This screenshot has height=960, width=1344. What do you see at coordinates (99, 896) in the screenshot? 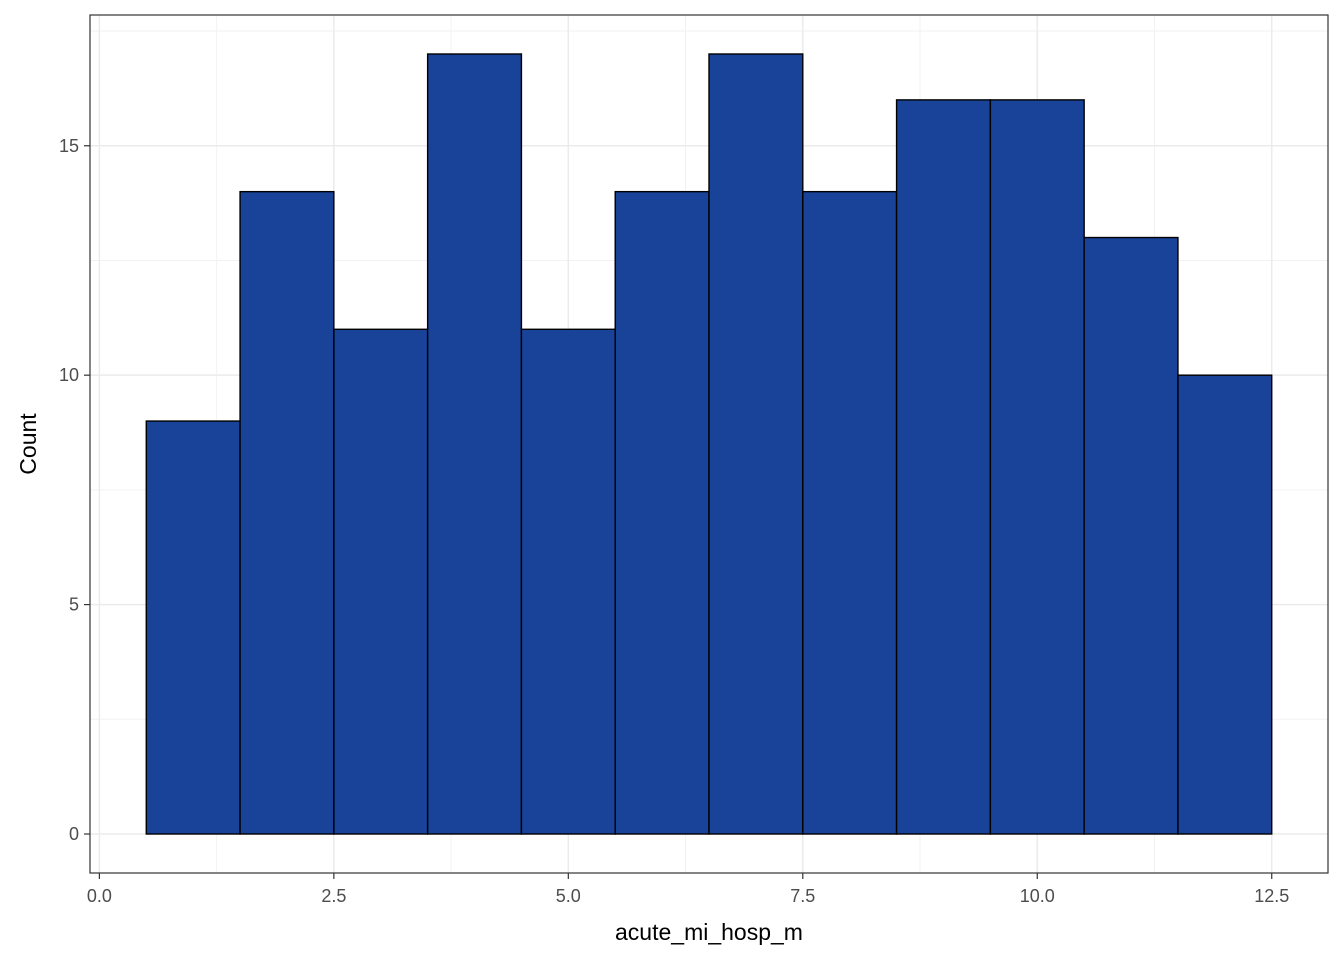
I see `x-tick-label: 0.0` at bounding box center [99, 896].